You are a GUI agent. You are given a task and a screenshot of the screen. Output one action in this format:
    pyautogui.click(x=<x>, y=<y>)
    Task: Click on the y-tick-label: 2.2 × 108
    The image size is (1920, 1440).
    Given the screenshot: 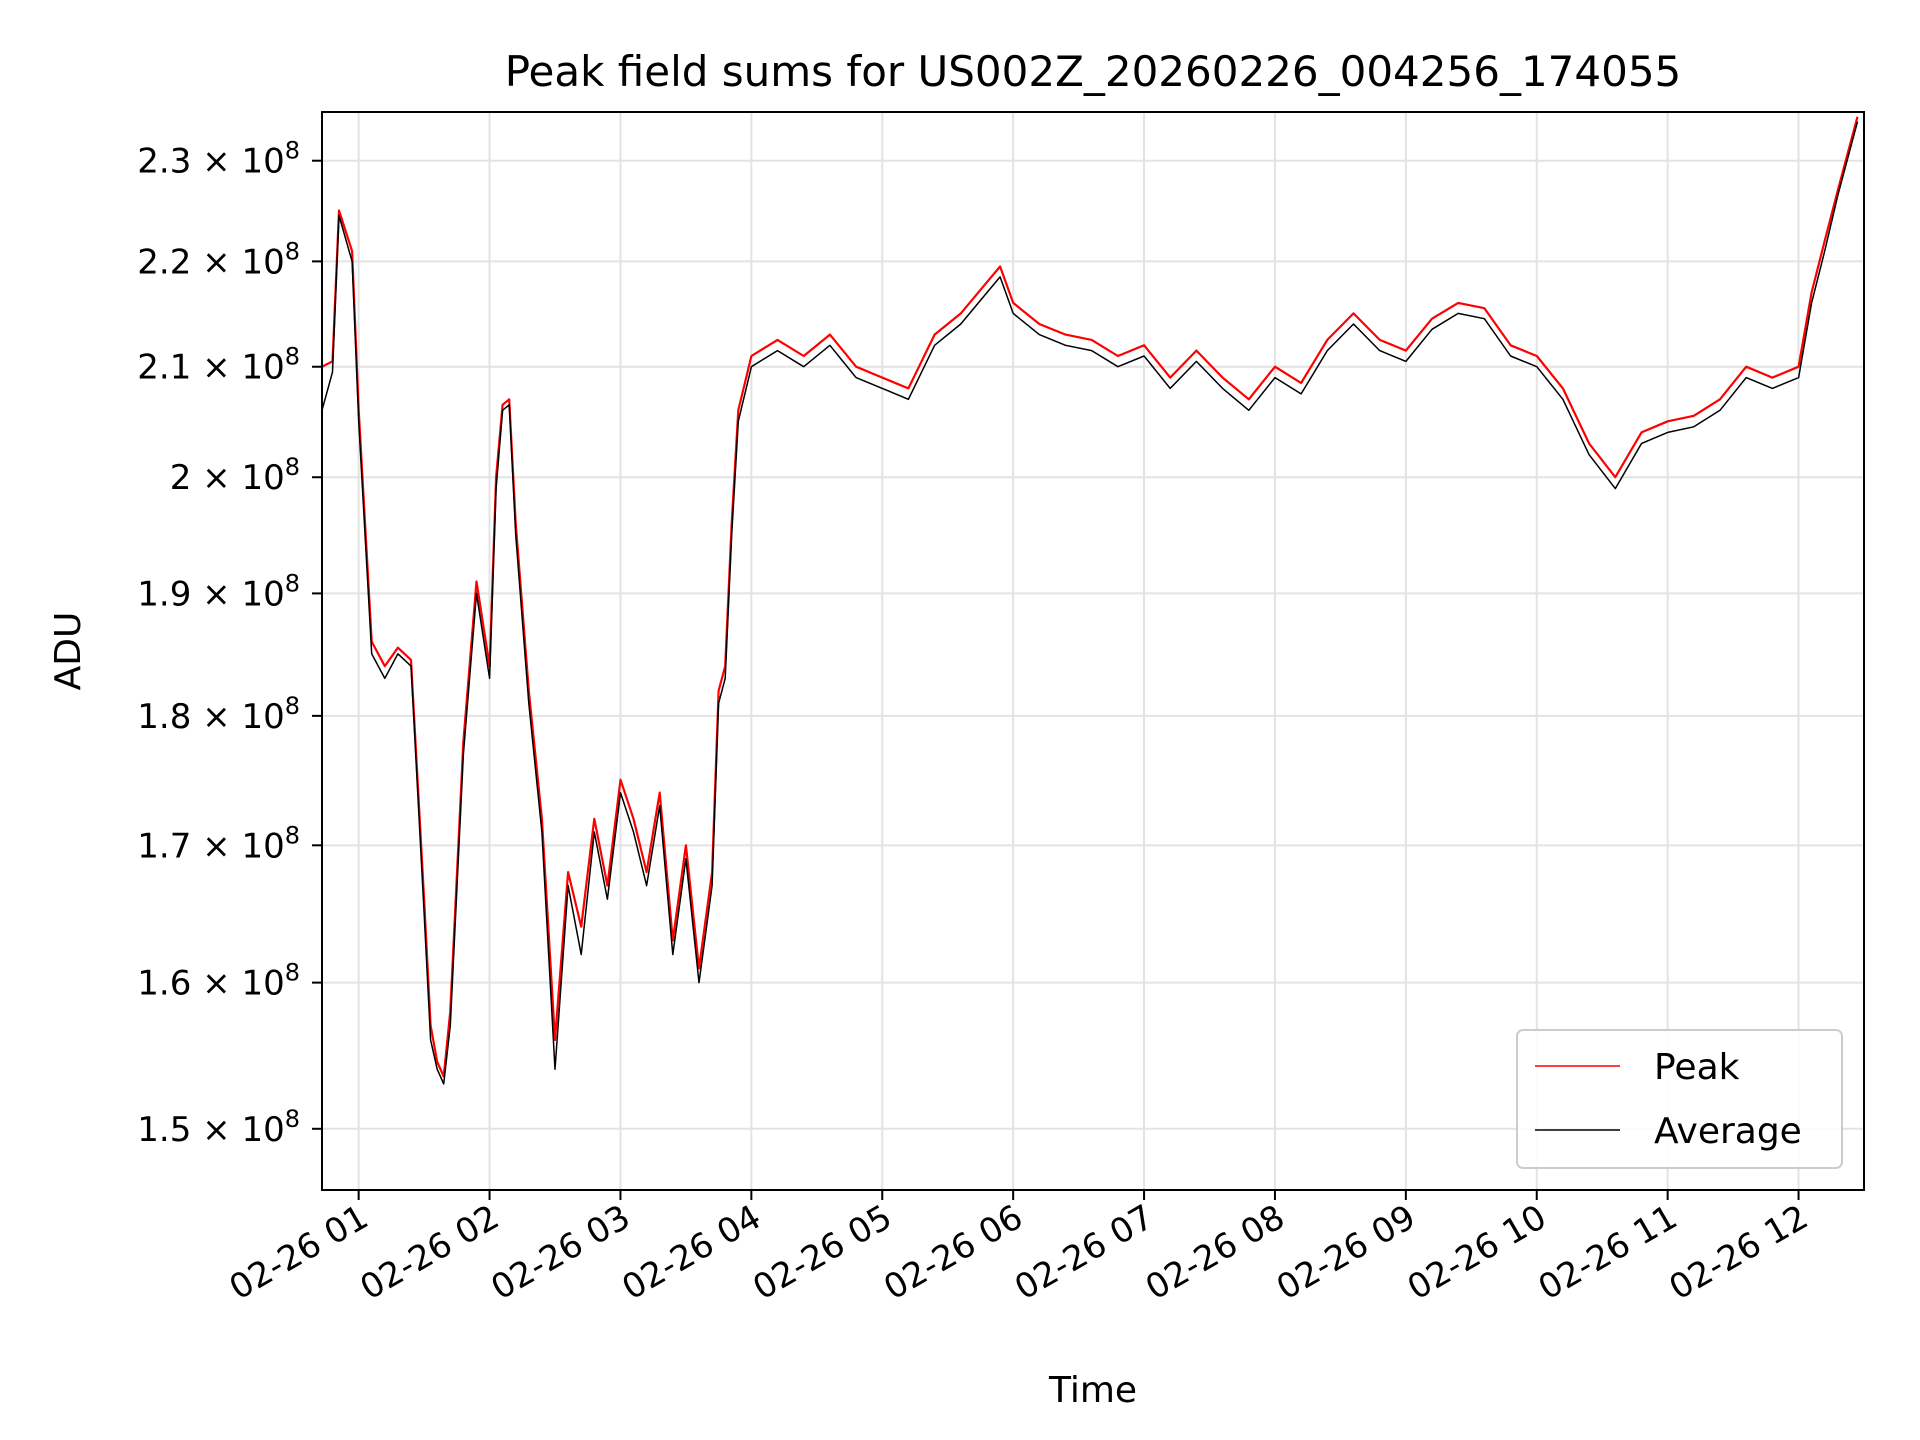 What is the action you would take?
    pyautogui.click(x=218, y=259)
    